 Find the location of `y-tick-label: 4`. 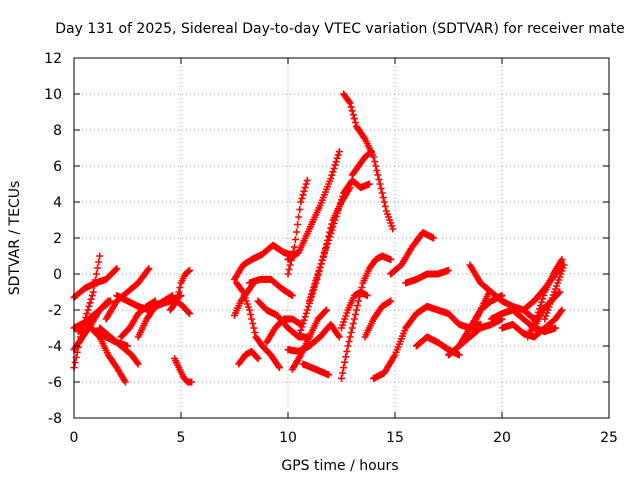

y-tick-label: 4 is located at coordinates (57, 203).